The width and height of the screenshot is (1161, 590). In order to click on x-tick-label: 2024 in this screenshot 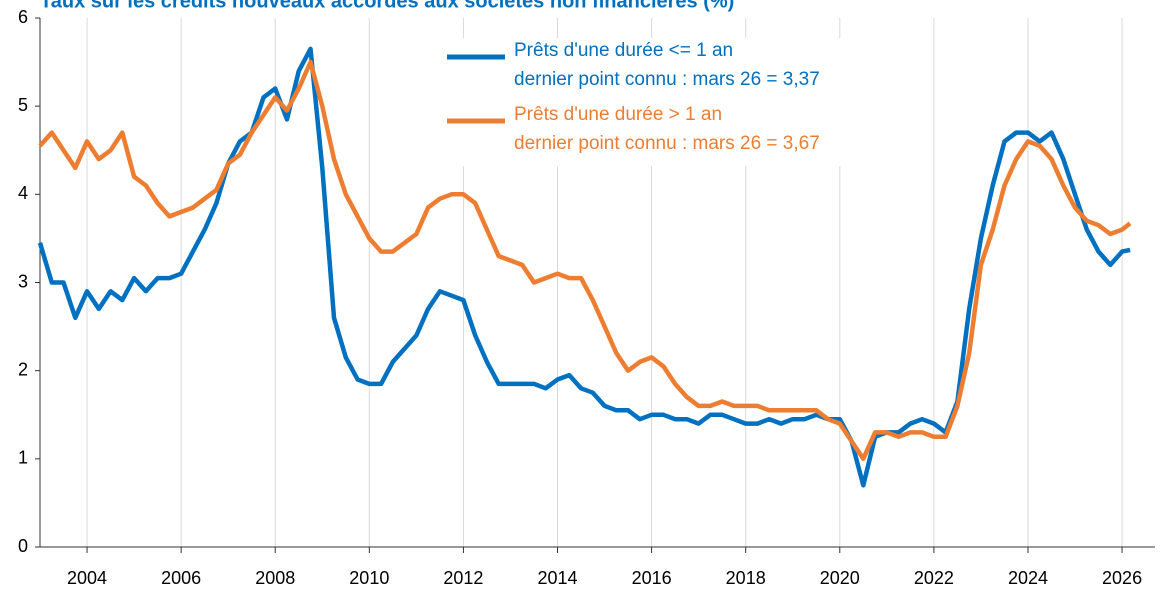, I will do `click(1028, 578)`.